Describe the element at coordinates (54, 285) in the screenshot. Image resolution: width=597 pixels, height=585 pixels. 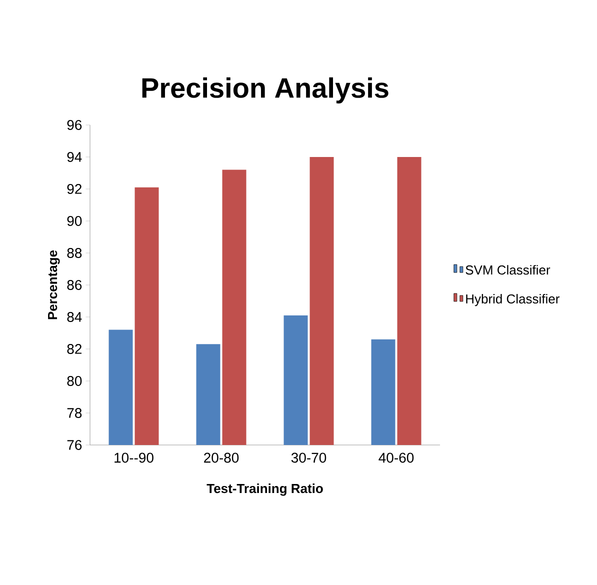
I see `y-axis-title: Percentage` at that location.